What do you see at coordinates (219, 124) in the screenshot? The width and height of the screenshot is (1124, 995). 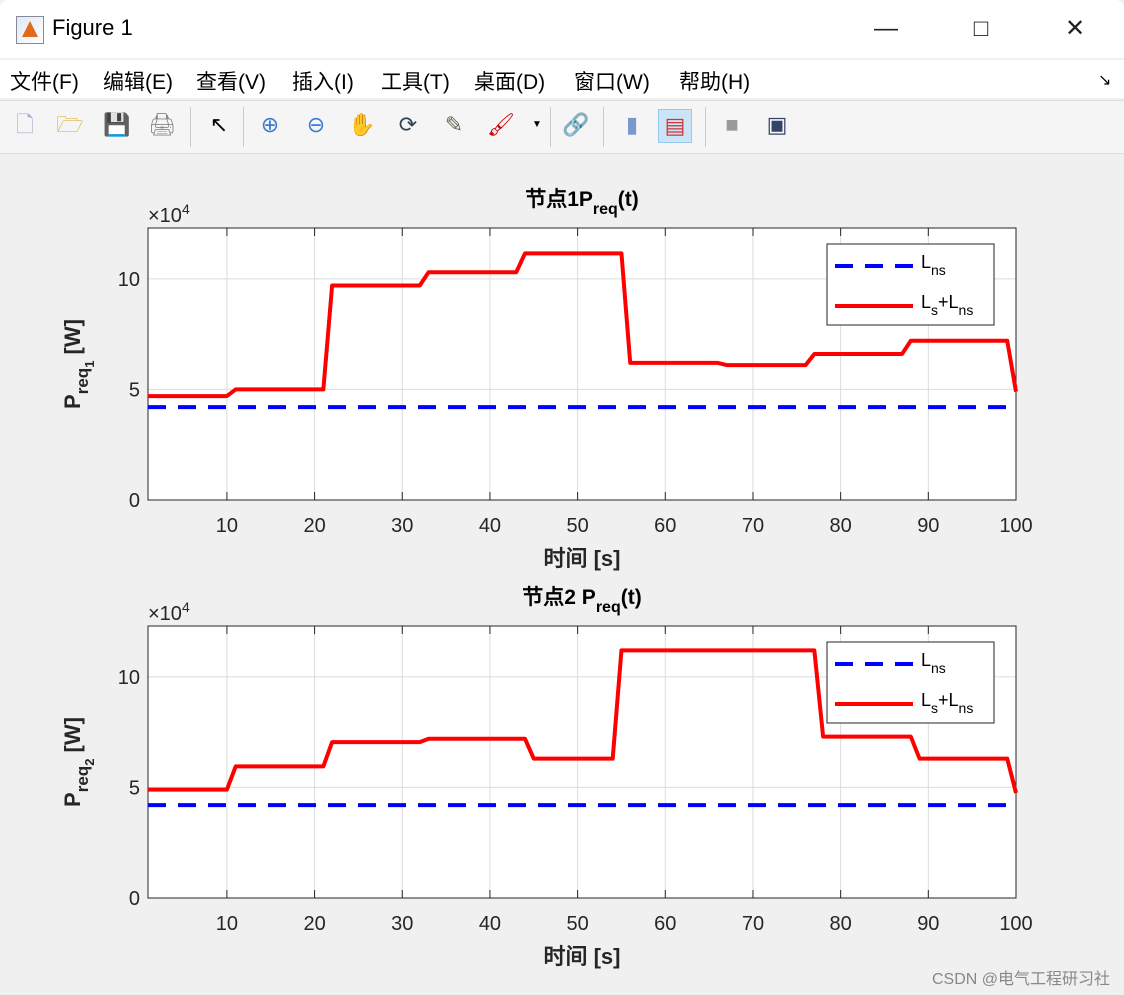 I see `pointer-icon: ↖` at bounding box center [219, 124].